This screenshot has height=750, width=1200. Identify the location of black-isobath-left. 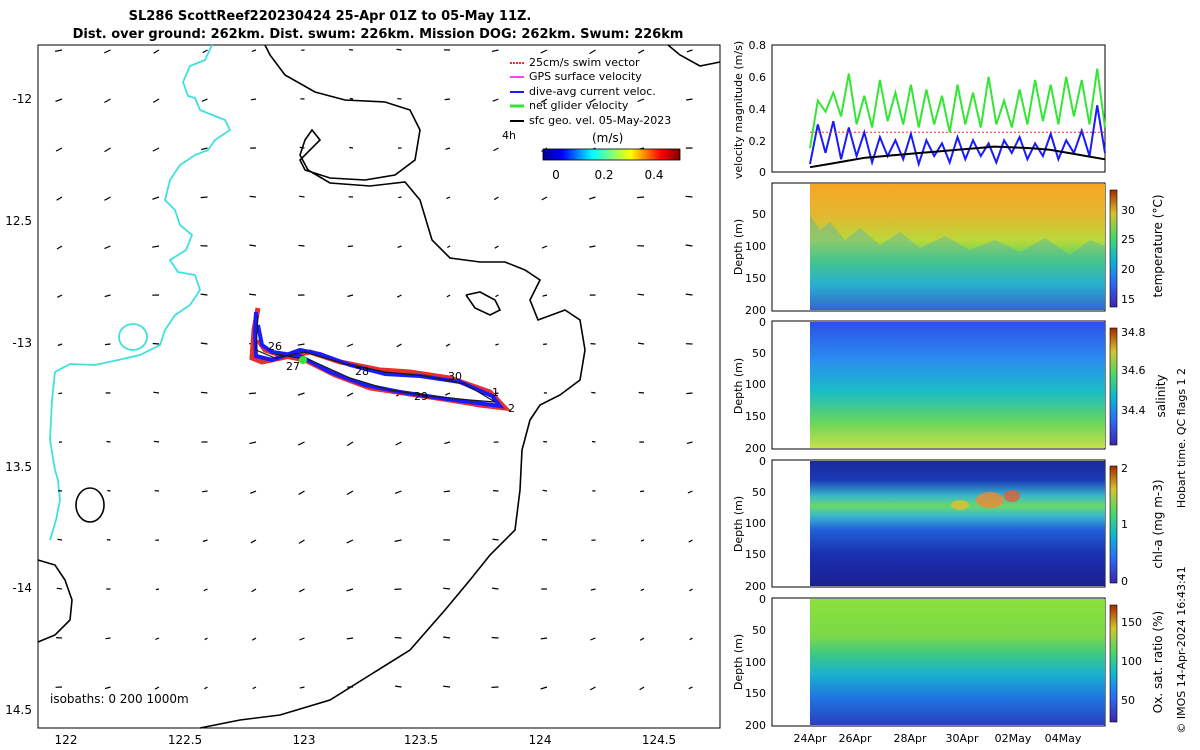
(55, 601).